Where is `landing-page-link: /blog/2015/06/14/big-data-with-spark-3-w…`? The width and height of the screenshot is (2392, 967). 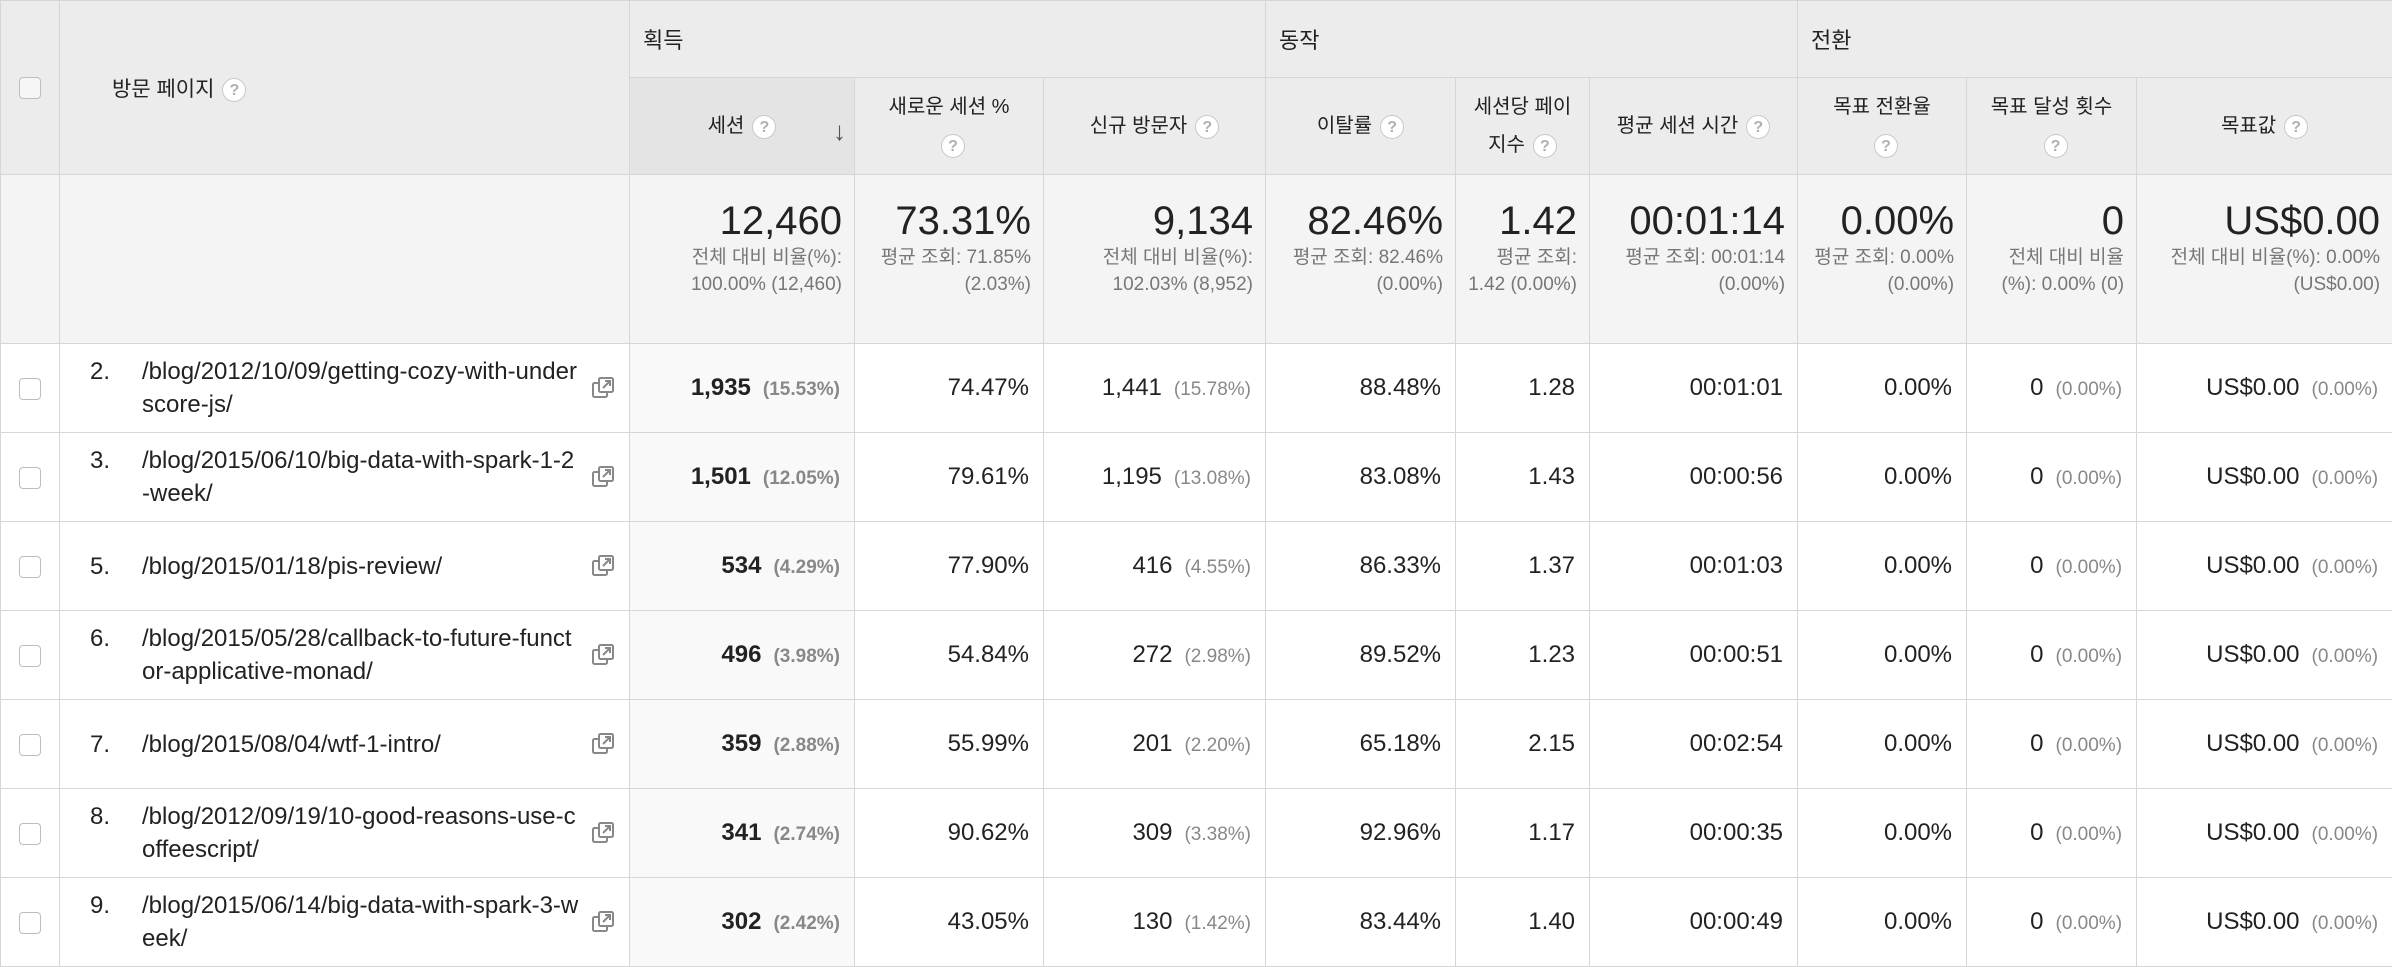 landing-page-link: /blog/2015/06/14/big-data-with-spark-3-w… is located at coordinates (362, 922).